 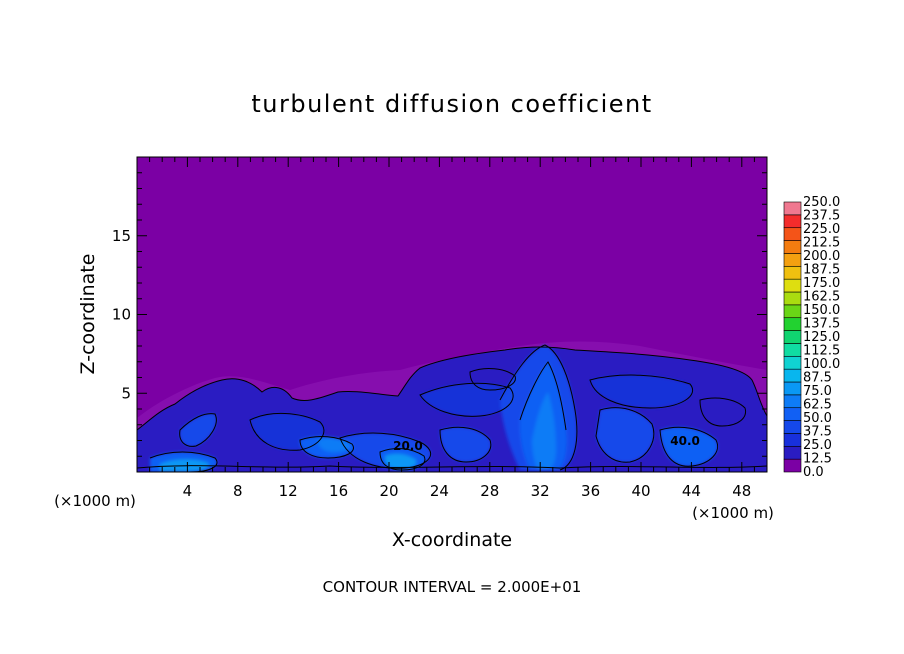 What do you see at coordinates (821, 243) in the screenshot?
I see `colorbar-label: 212.5` at bounding box center [821, 243].